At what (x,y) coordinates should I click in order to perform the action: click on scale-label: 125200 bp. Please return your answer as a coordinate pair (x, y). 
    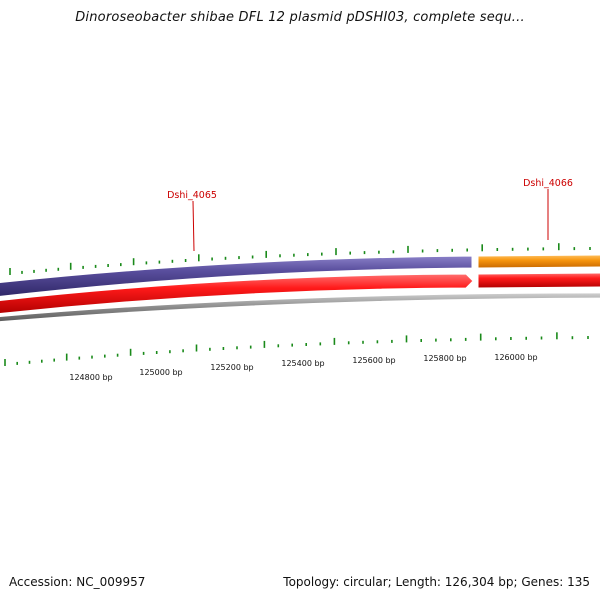
    Looking at the image, I should click on (231, 367).